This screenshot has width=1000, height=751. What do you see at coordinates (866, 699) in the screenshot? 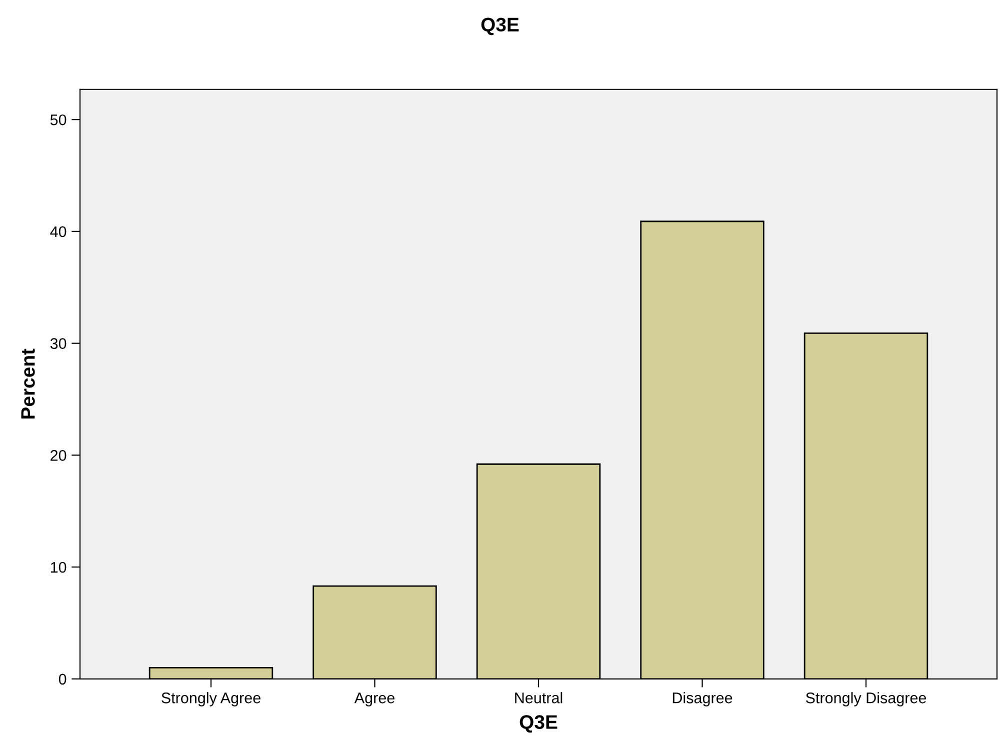
I see `x-tick-label: Strongly Disagree` at bounding box center [866, 699].